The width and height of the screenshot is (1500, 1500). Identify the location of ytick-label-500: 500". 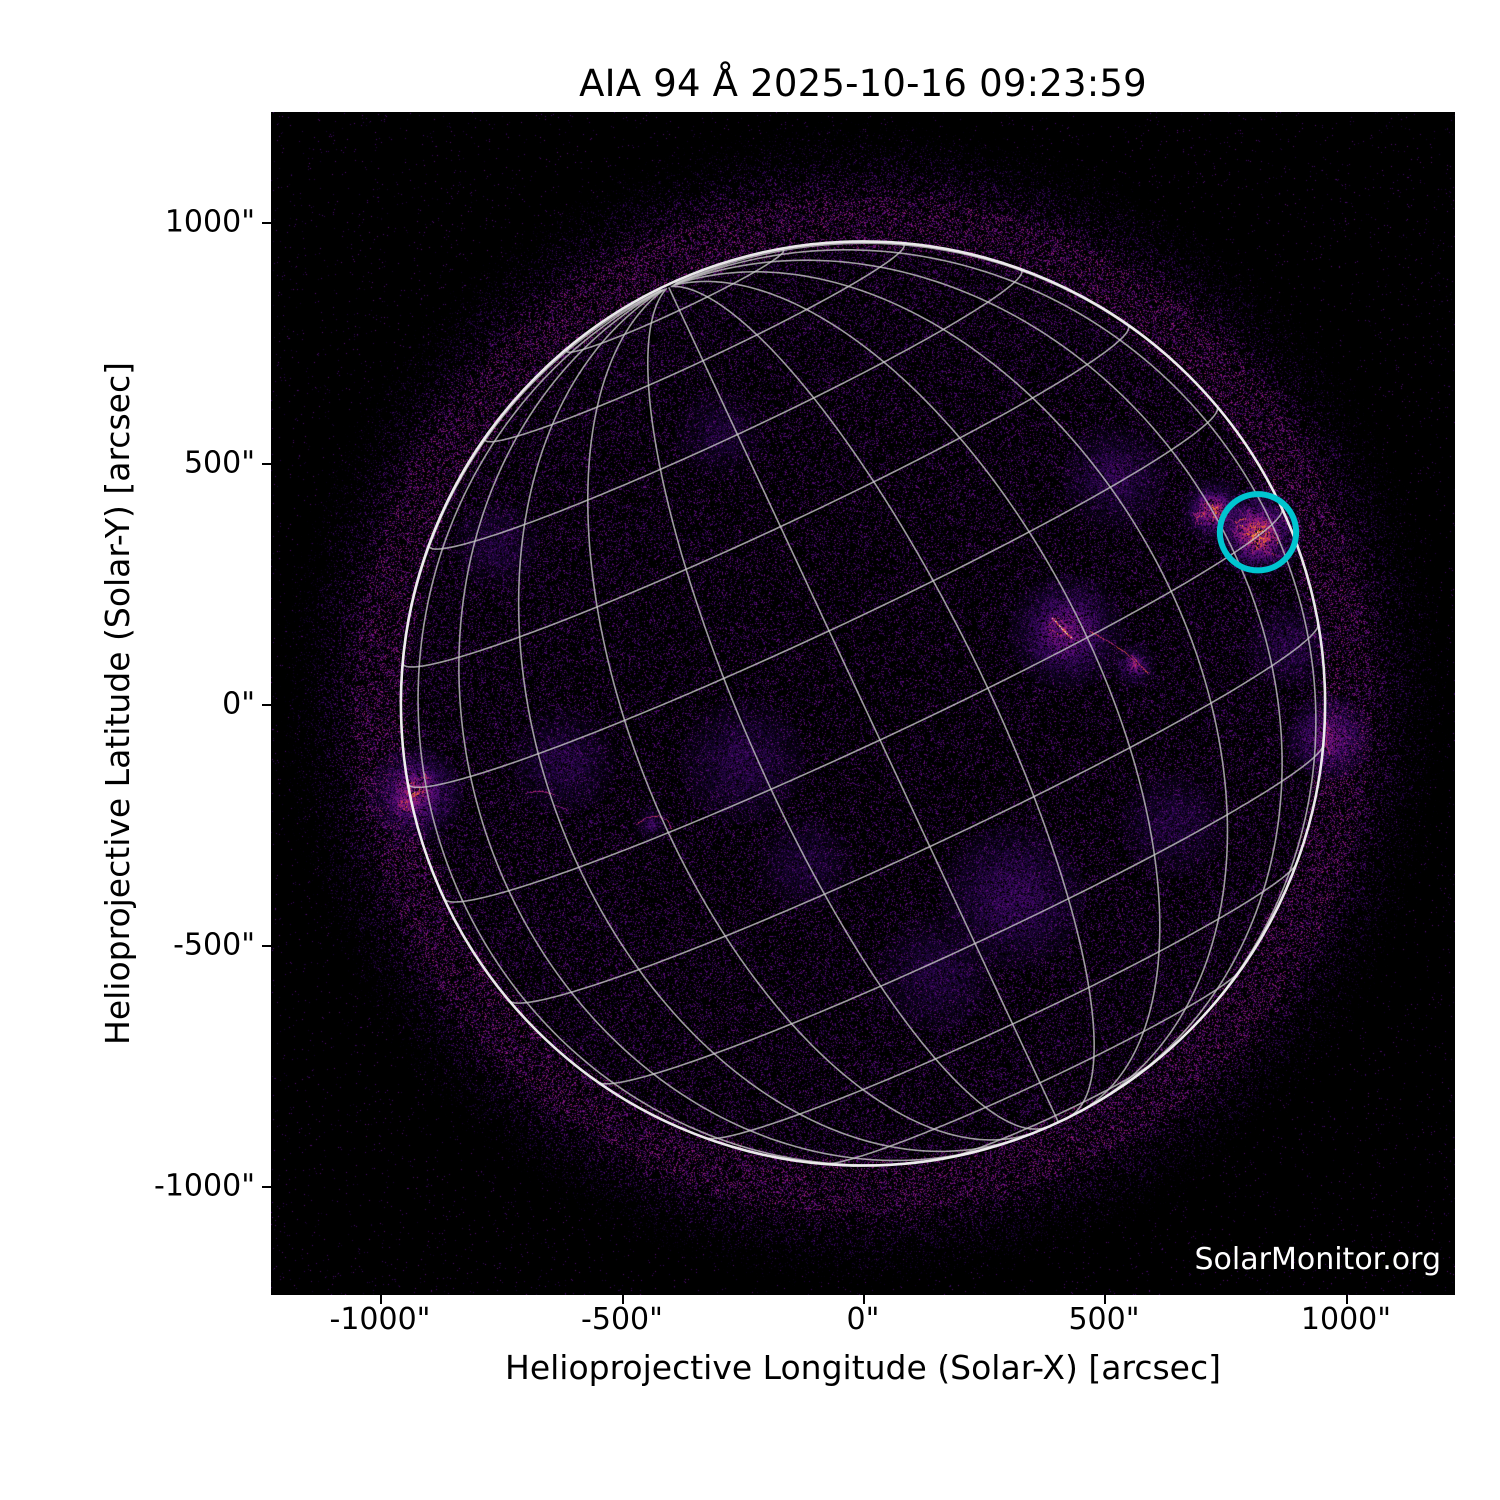
(219, 463).